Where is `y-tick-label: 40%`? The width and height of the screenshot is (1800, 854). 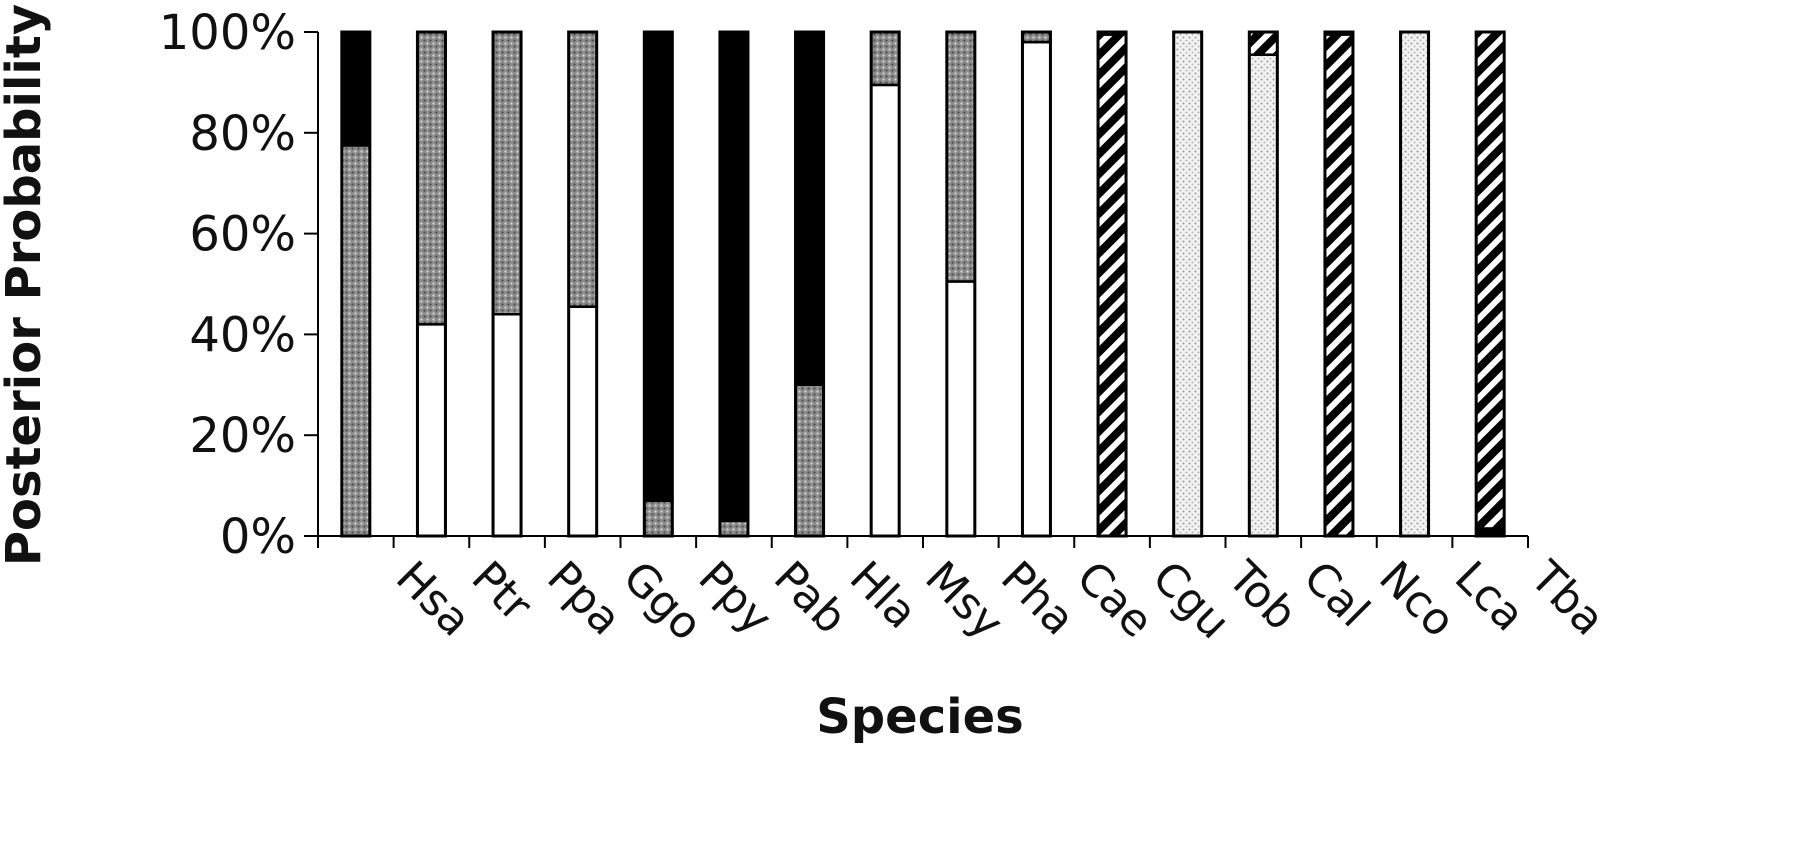
y-tick-label: 40% is located at coordinates (242, 335).